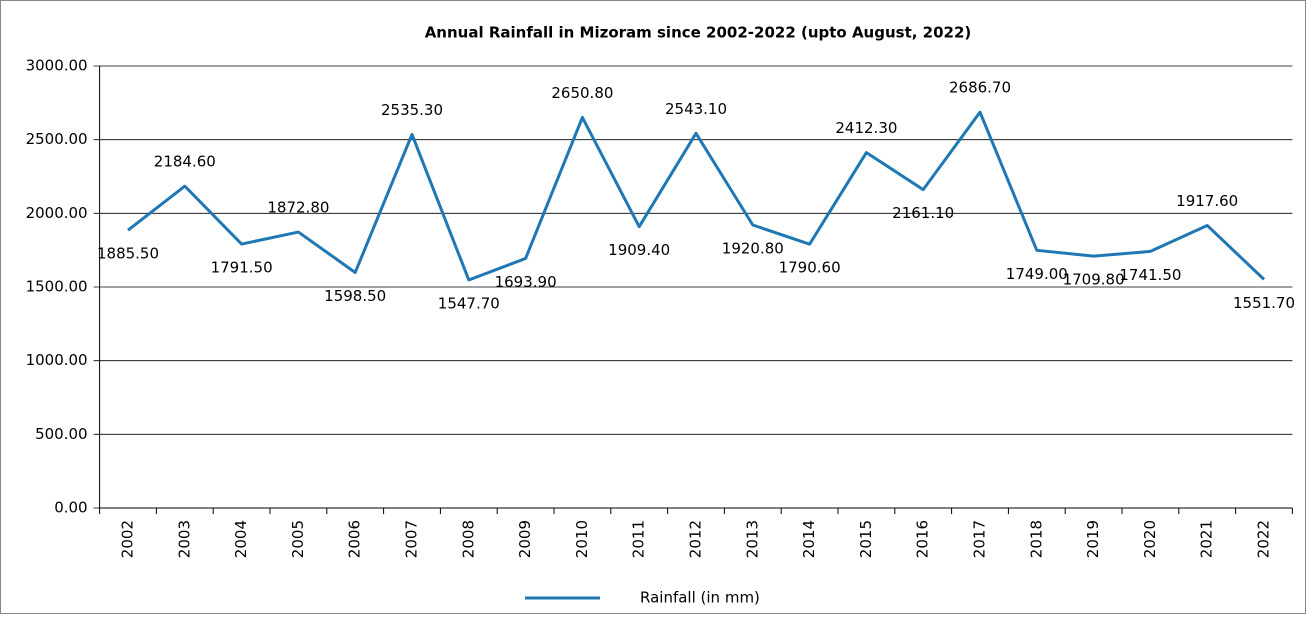 Image resolution: width=1306 pixels, height=618 pixels. Describe the element at coordinates (980, 539) in the screenshot. I see `x-tick-label: 2017` at that location.